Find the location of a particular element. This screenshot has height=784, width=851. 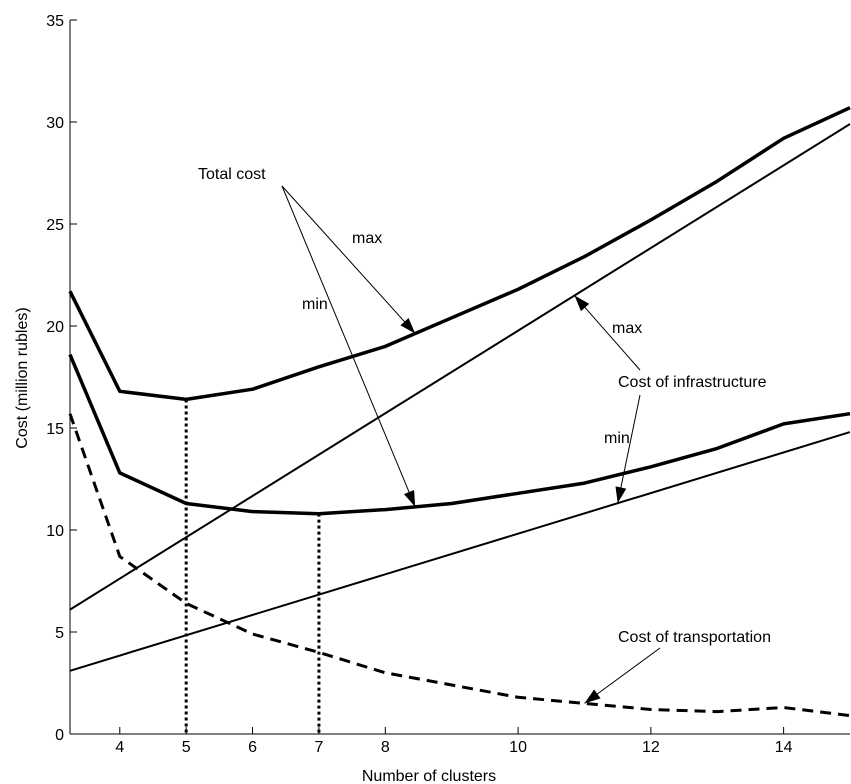

y-tick-label: 30 is located at coordinates (55, 123).